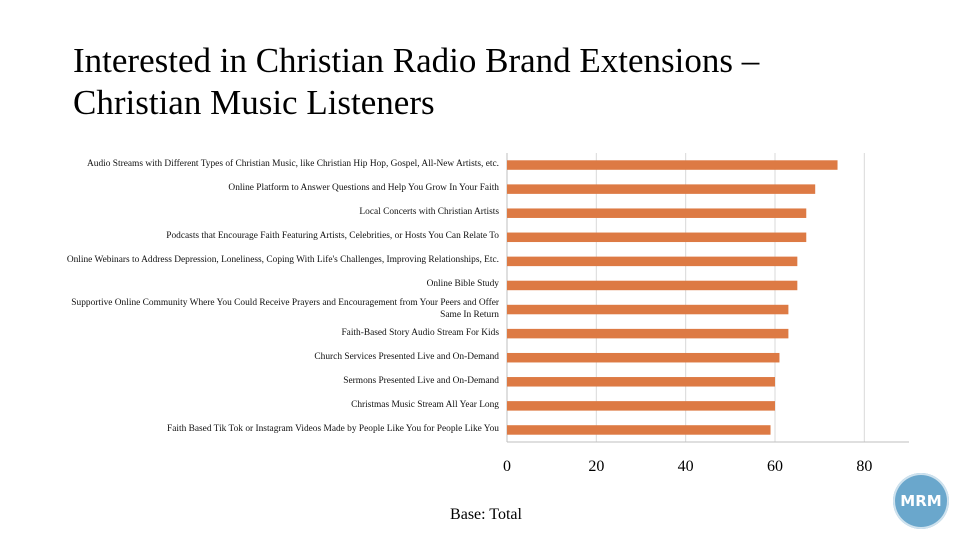  I want to click on base-note: Base: Total, so click(486, 514).